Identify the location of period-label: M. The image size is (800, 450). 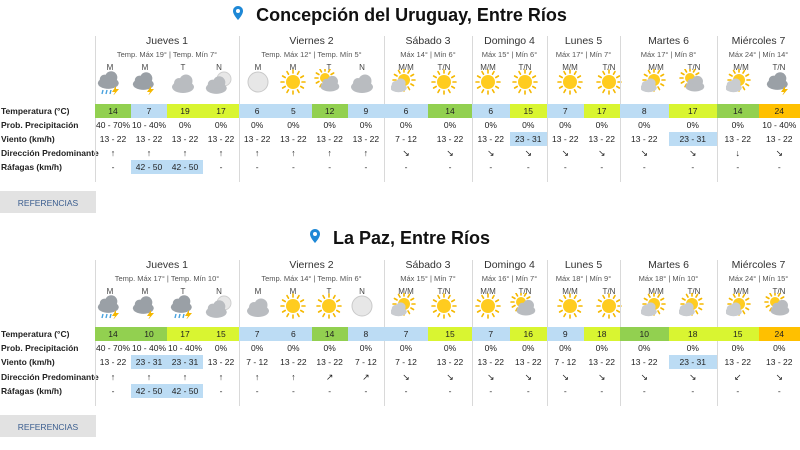
(258, 291).